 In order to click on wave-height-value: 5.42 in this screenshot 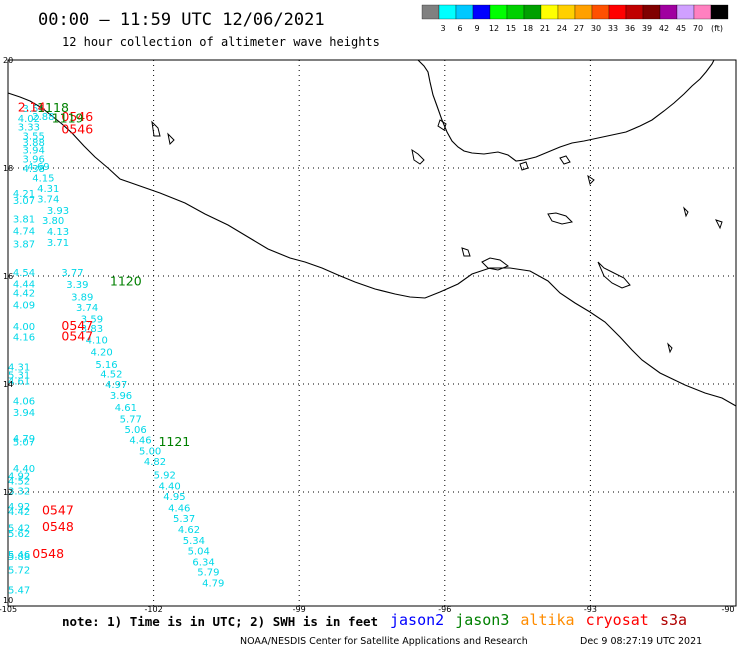, I will do `click(19, 528)`.